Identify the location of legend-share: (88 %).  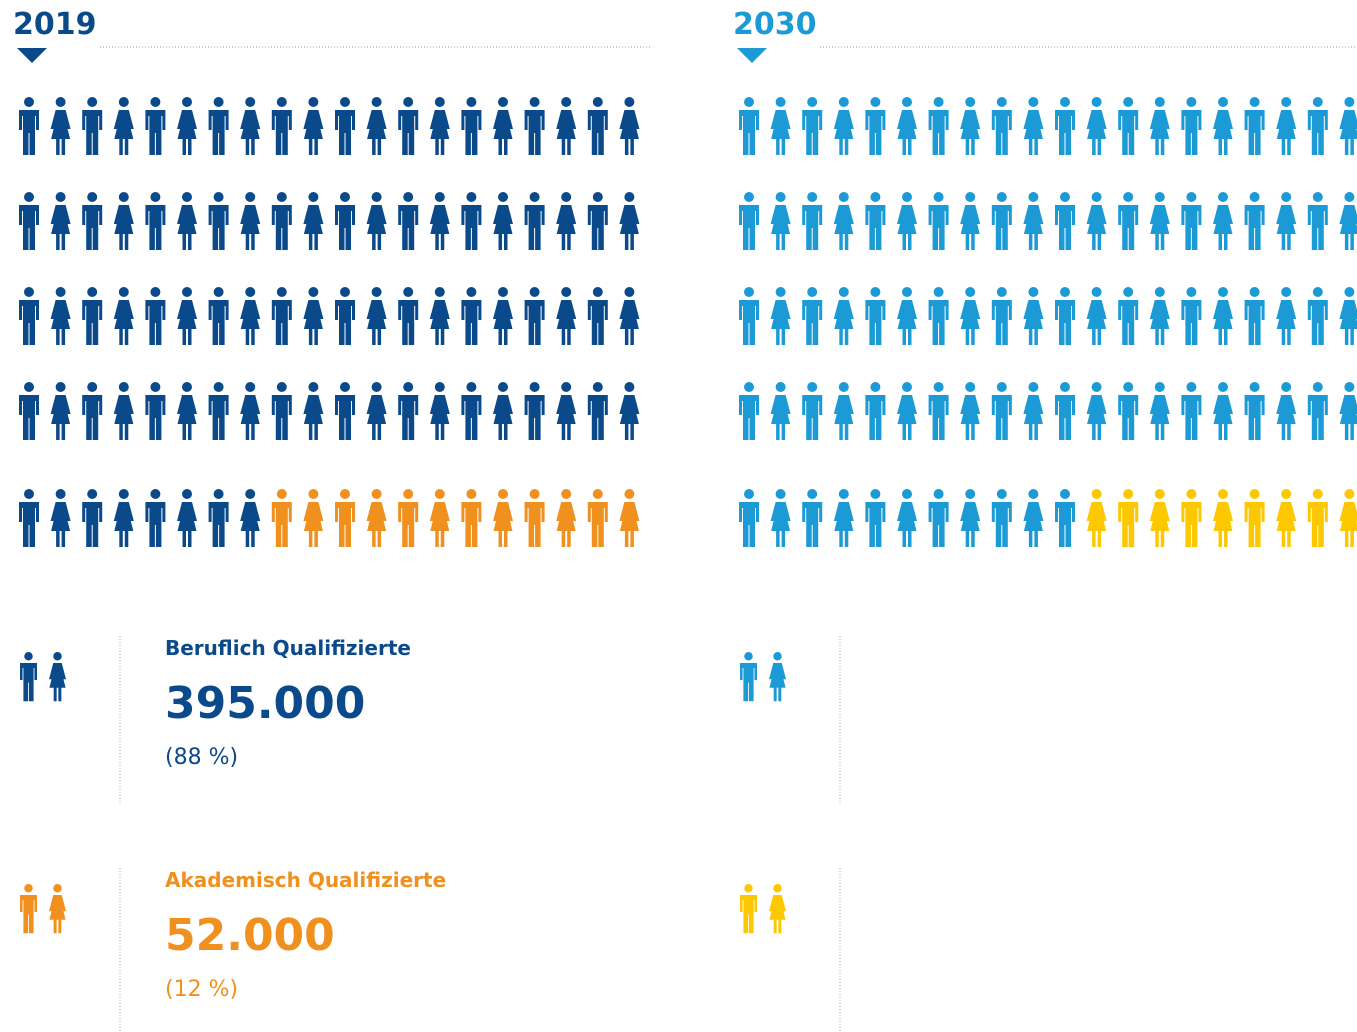
(201, 757).